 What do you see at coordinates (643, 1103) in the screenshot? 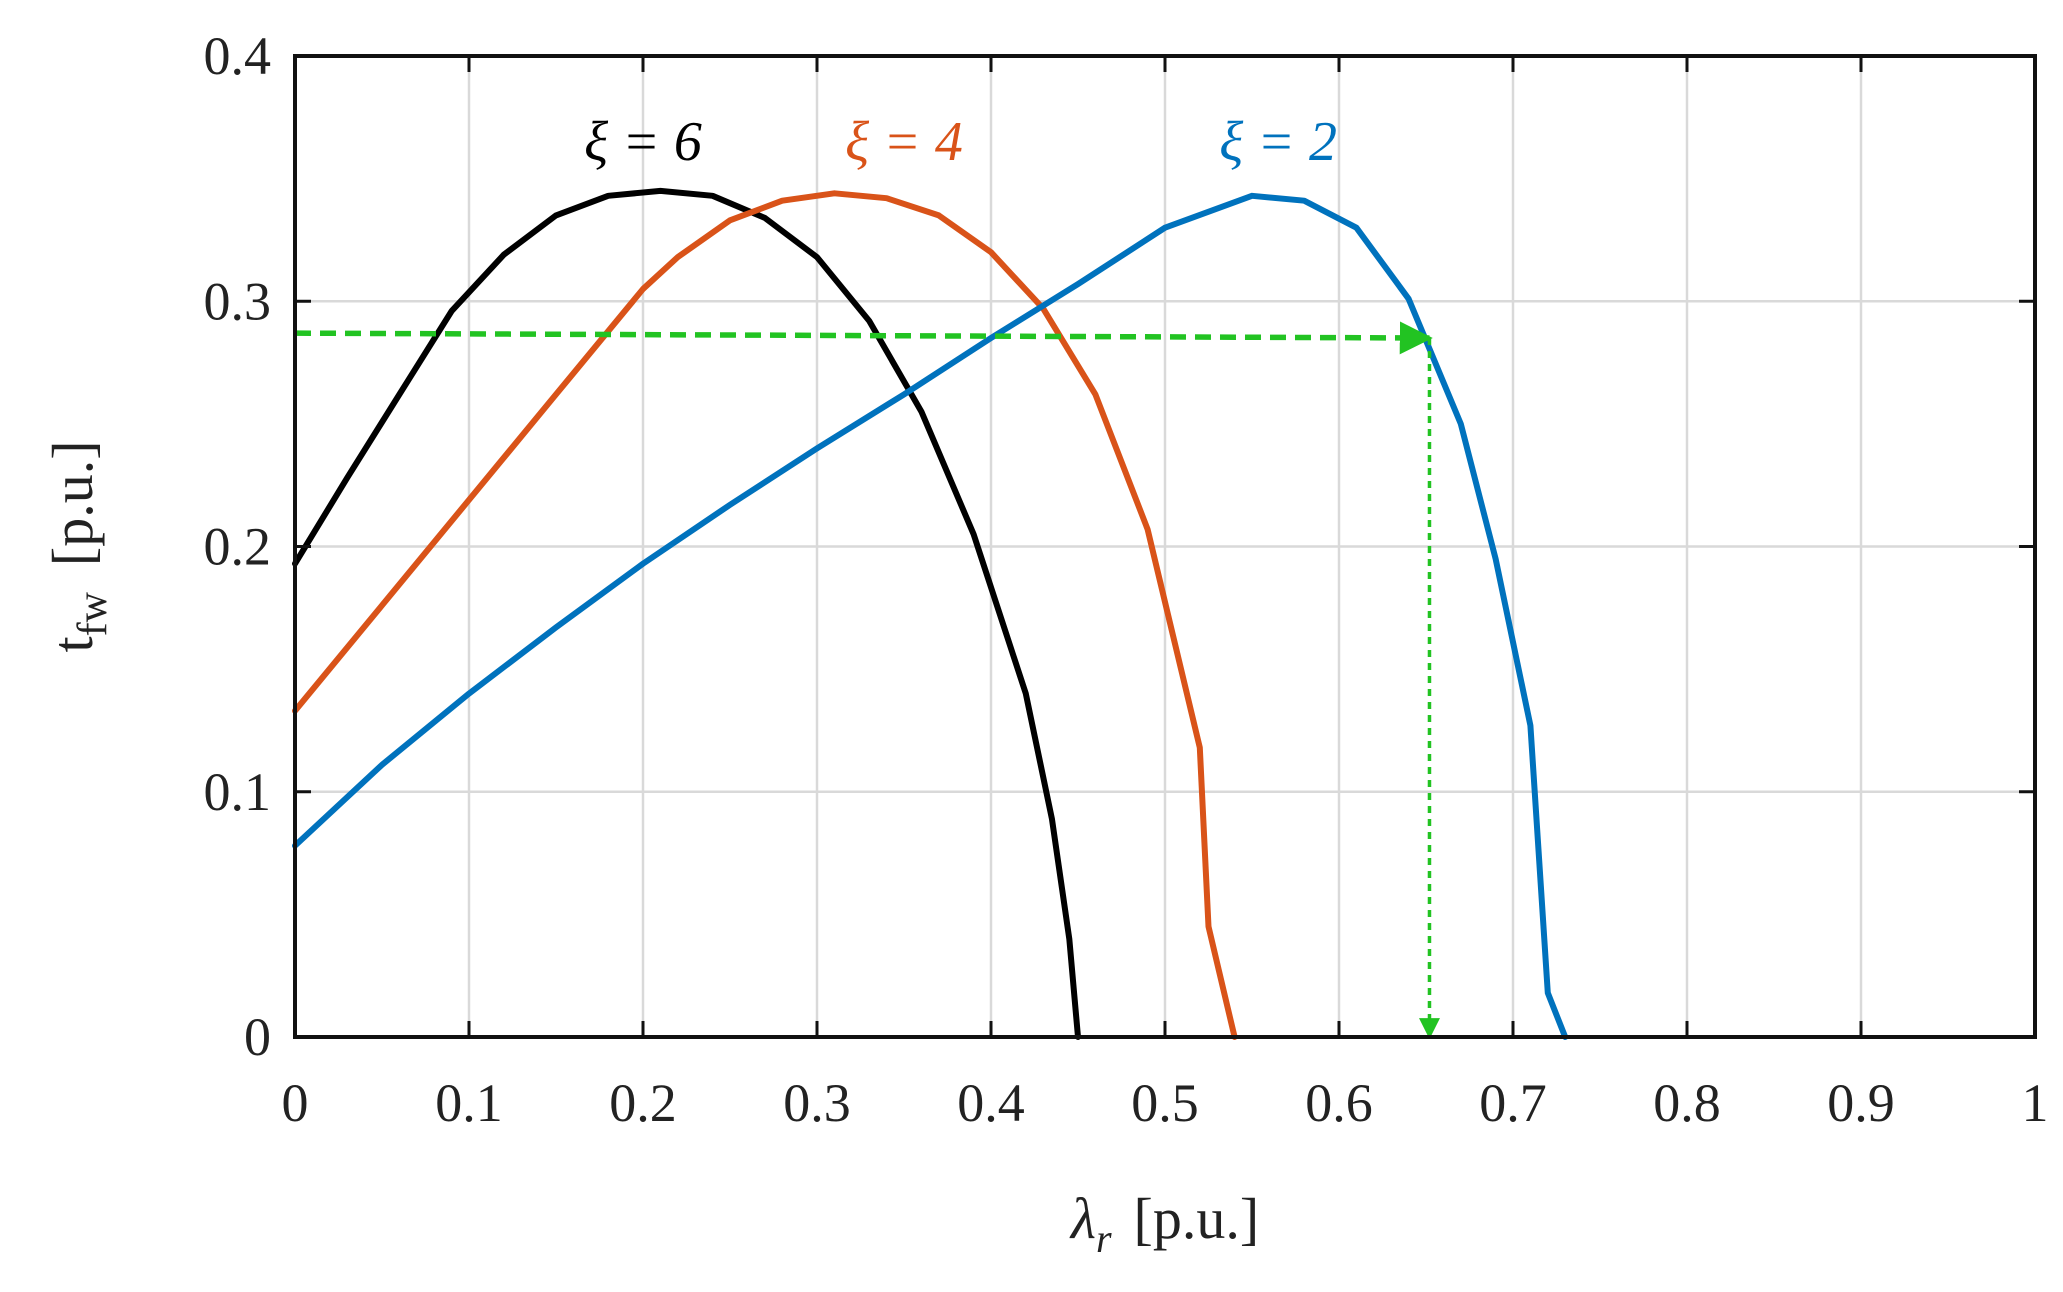
I see `x-tick-label: 0.2` at bounding box center [643, 1103].